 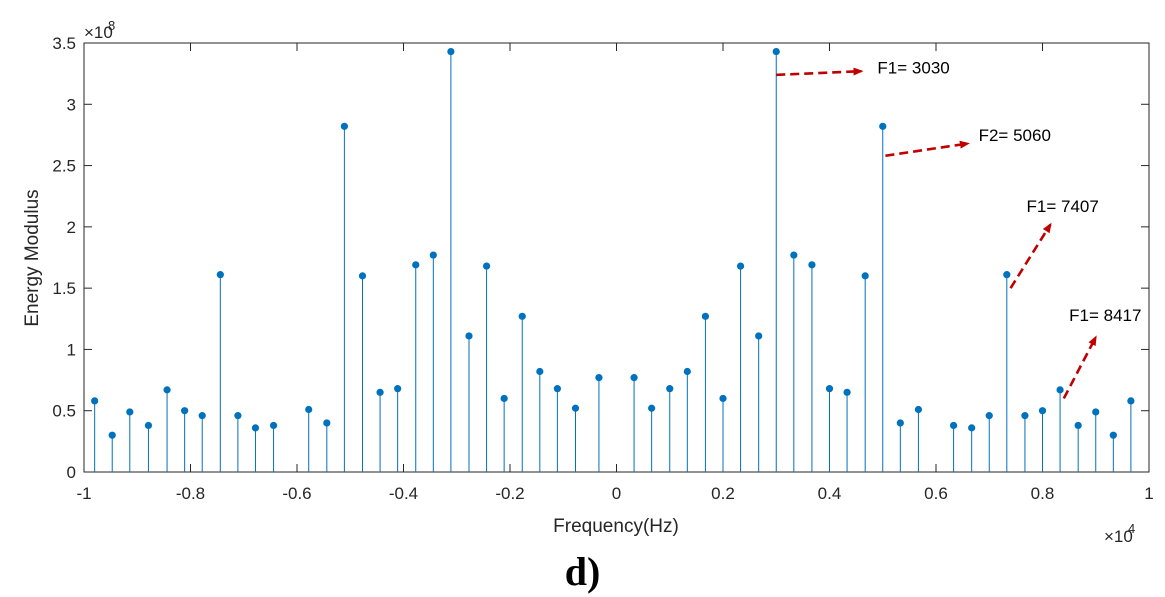 What do you see at coordinates (1131, 528) in the screenshot?
I see `x-exponent-power: 4` at bounding box center [1131, 528].